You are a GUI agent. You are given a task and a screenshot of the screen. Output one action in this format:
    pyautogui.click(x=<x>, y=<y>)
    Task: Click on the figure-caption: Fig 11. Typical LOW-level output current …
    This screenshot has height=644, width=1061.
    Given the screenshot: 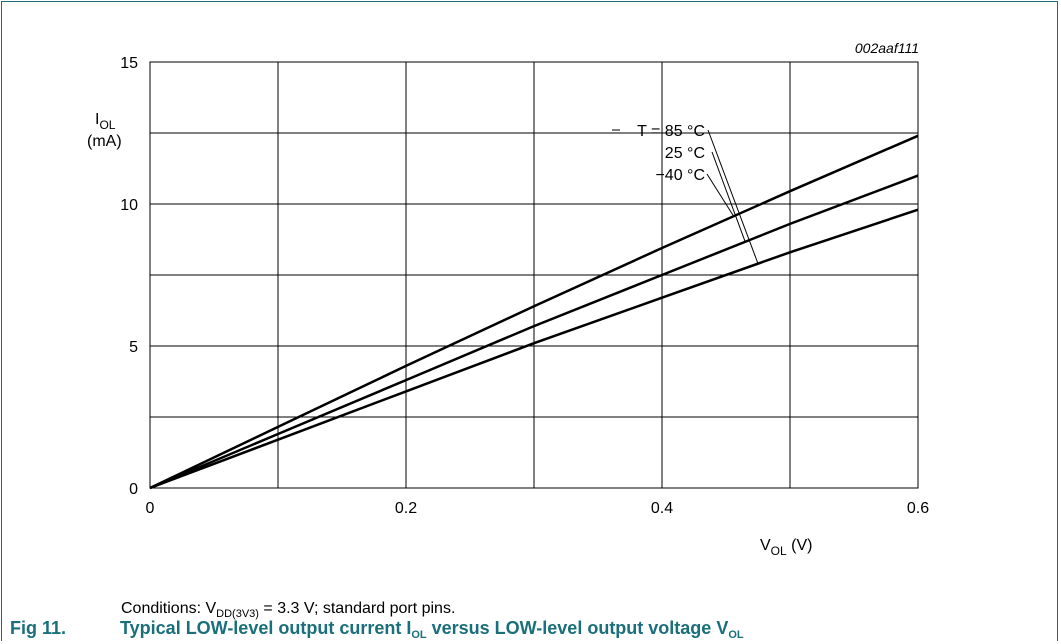 What is the action you would take?
    pyautogui.click(x=377, y=629)
    